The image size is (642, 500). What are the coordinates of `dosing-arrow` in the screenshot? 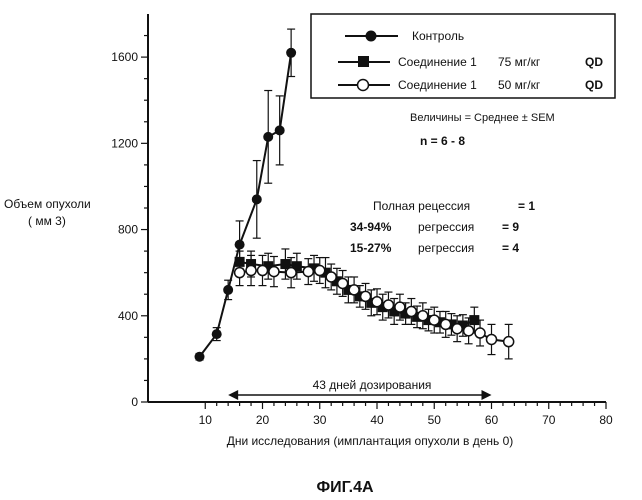 It's located at (360, 395).